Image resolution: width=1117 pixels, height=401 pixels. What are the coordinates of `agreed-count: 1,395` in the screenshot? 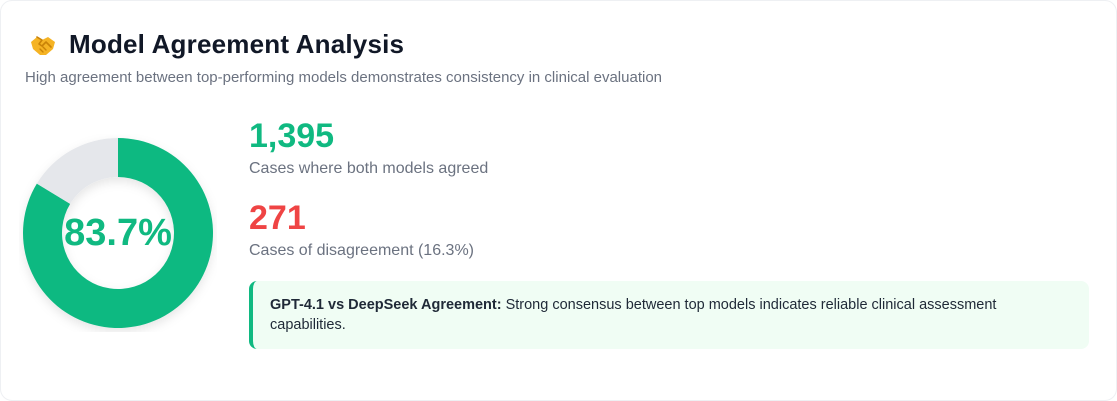 It's located at (292, 136).